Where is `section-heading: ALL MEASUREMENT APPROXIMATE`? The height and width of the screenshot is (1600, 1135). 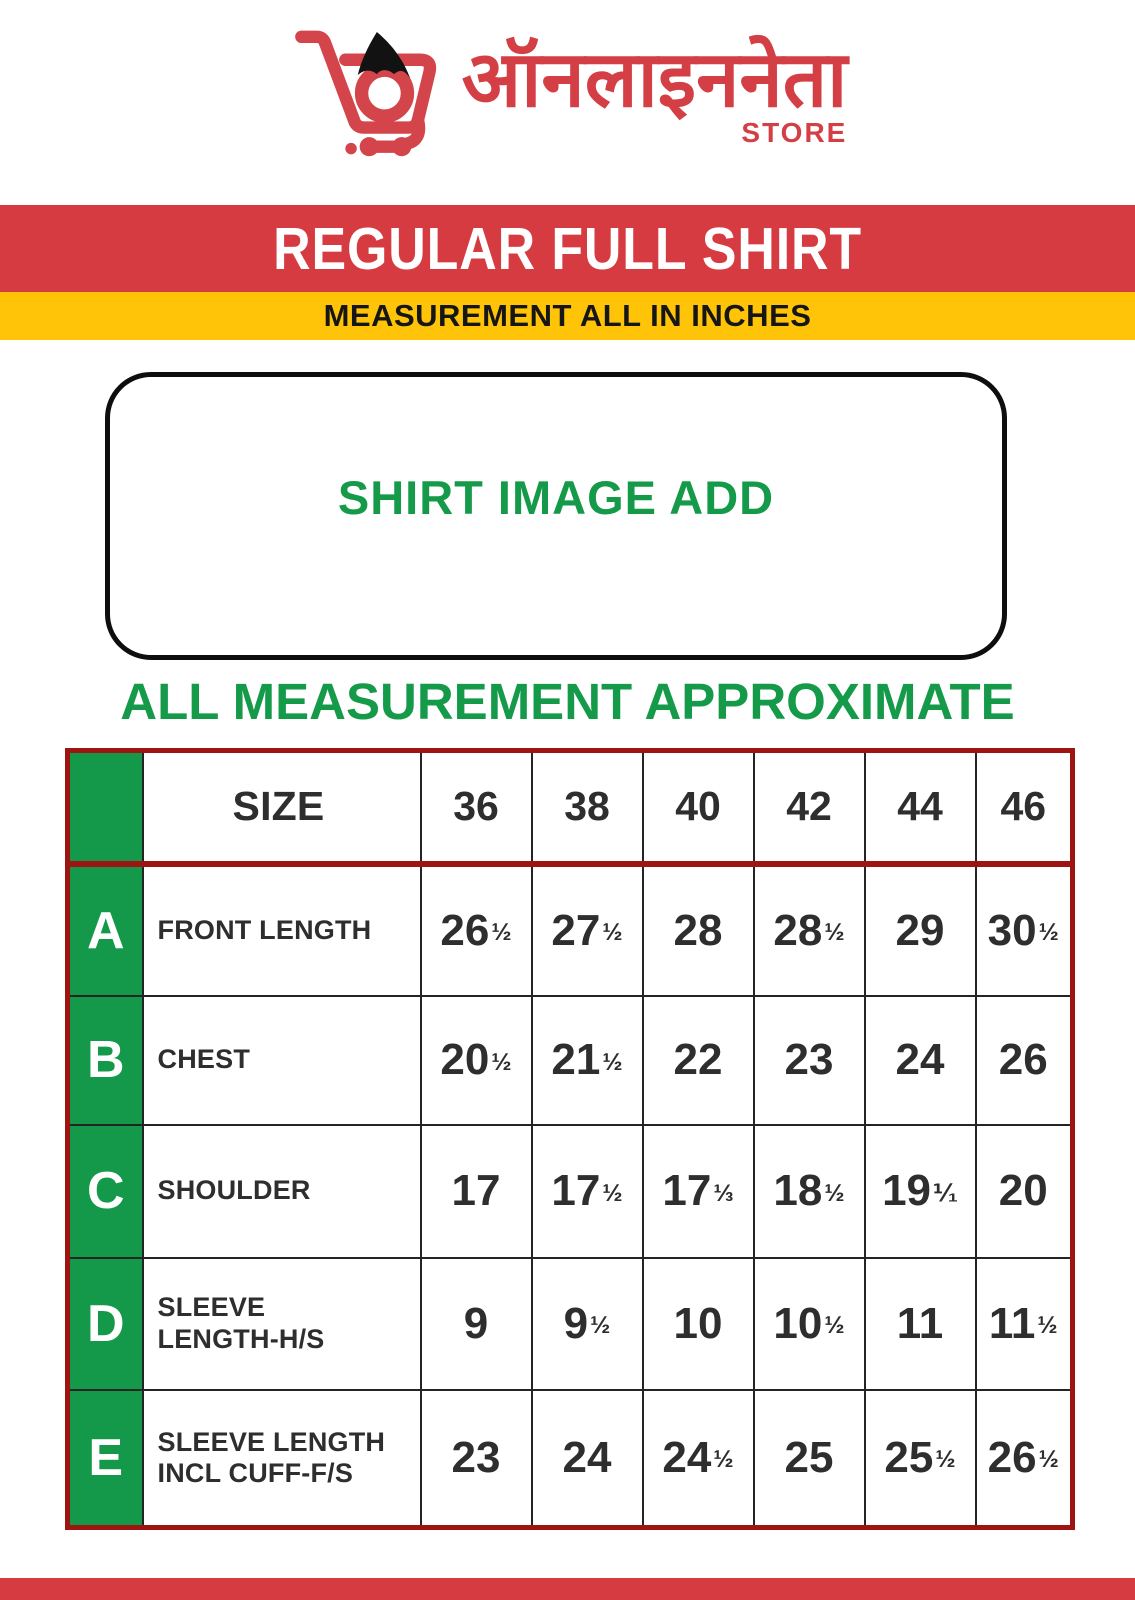 section-heading: ALL MEASUREMENT APPROXIMATE is located at coordinates (567, 701).